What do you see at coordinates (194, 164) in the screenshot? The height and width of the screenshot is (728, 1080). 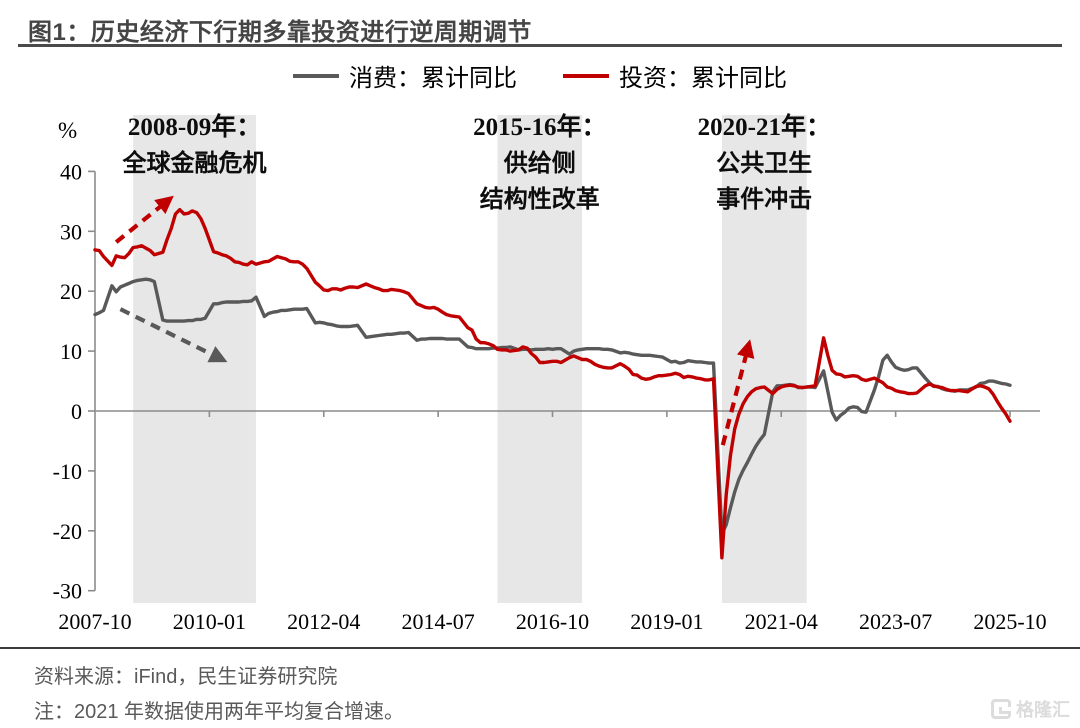 I see `event-annotation-0-line-1: 全球金融危机` at bounding box center [194, 164].